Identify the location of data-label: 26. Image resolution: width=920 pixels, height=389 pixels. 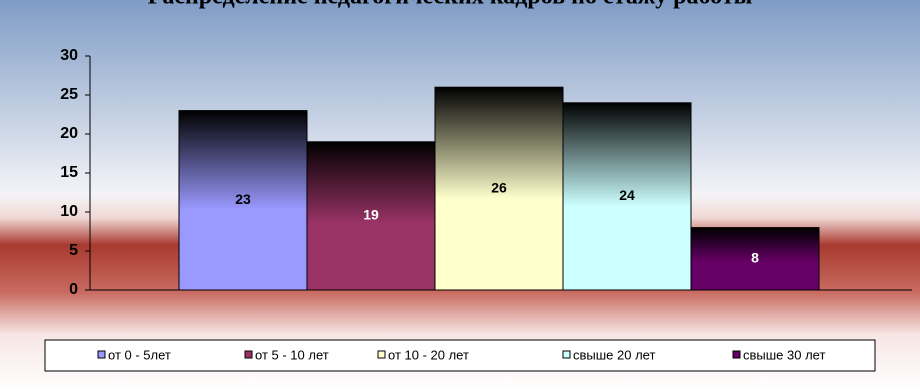
(499, 187).